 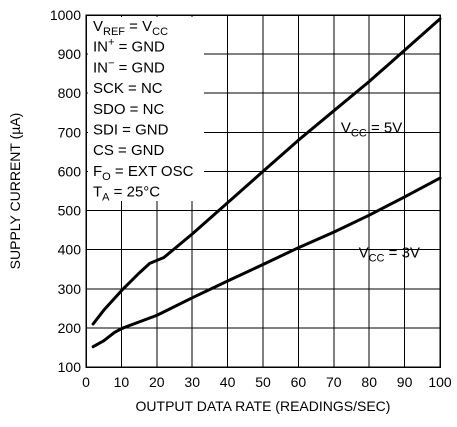 I want to click on x-tick-label: 60, so click(x=299, y=382).